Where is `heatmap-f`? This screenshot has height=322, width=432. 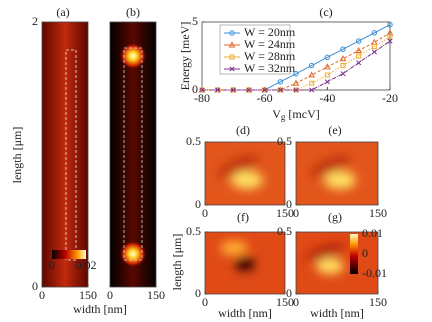
heatmap-f is located at coordinates (245, 263).